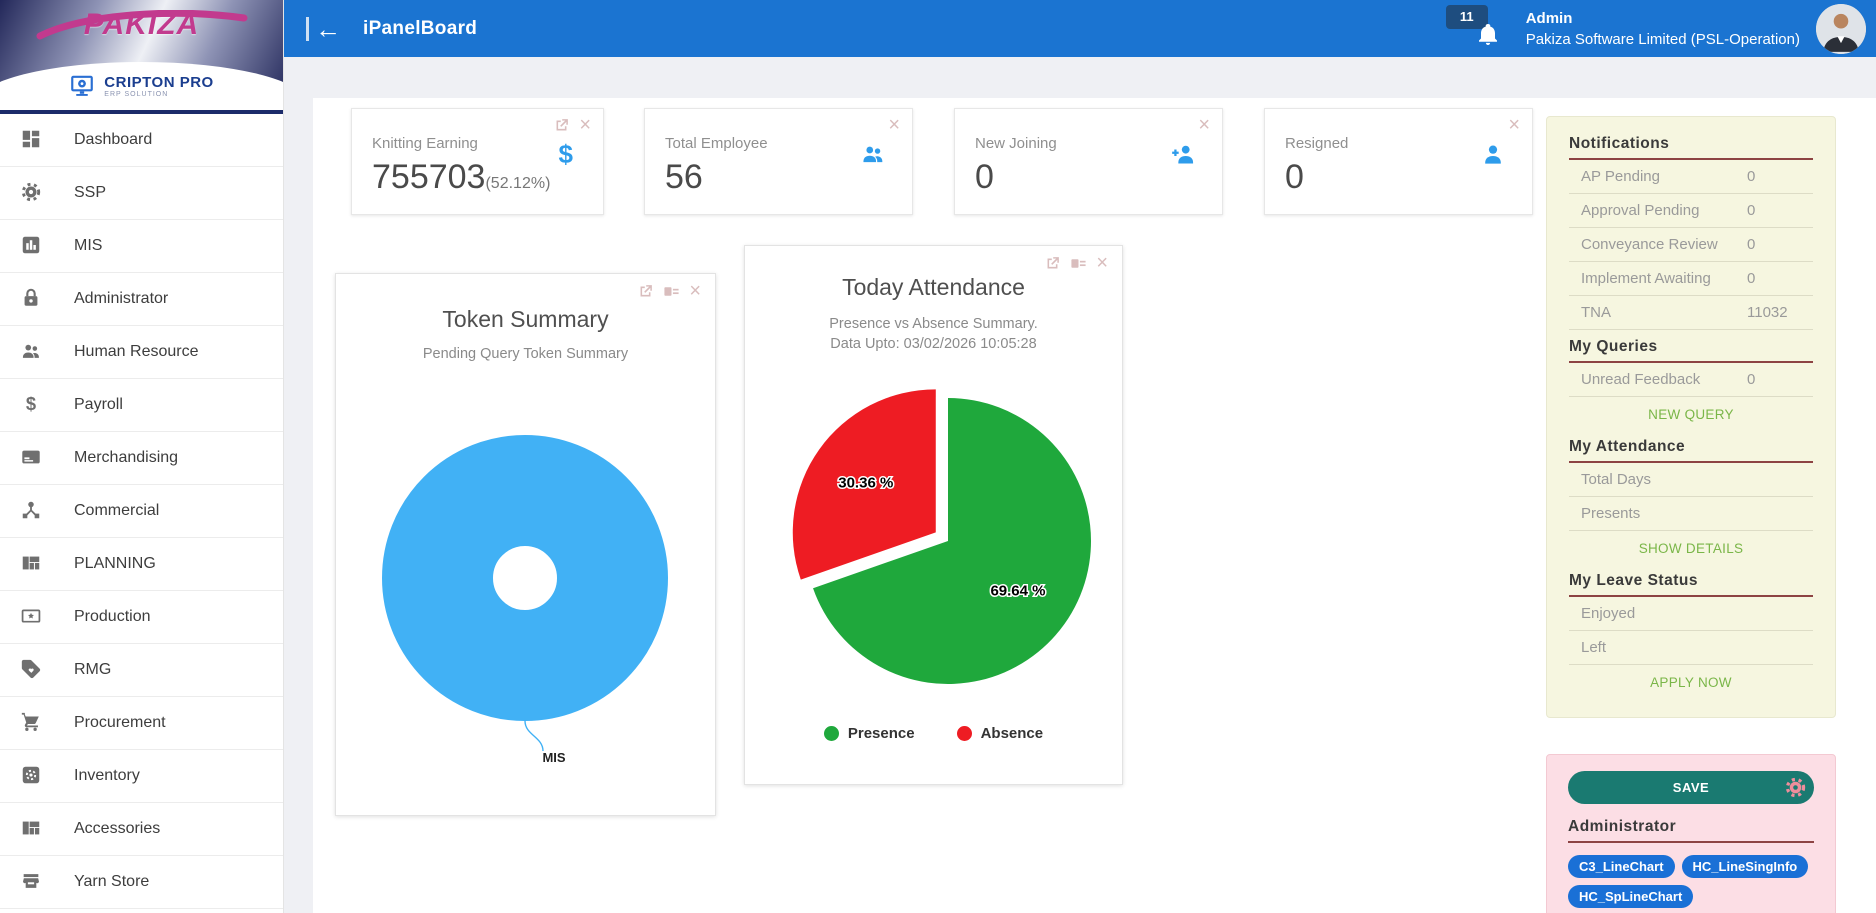  I want to click on save-button: SAVE, so click(1691, 787).